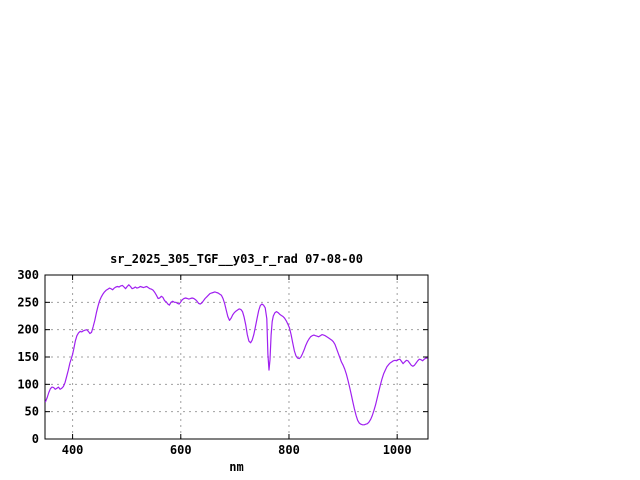 The width and height of the screenshot is (640, 480). Describe the element at coordinates (28, 357) in the screenshot. I see `y-tick-label: 150` at that location.